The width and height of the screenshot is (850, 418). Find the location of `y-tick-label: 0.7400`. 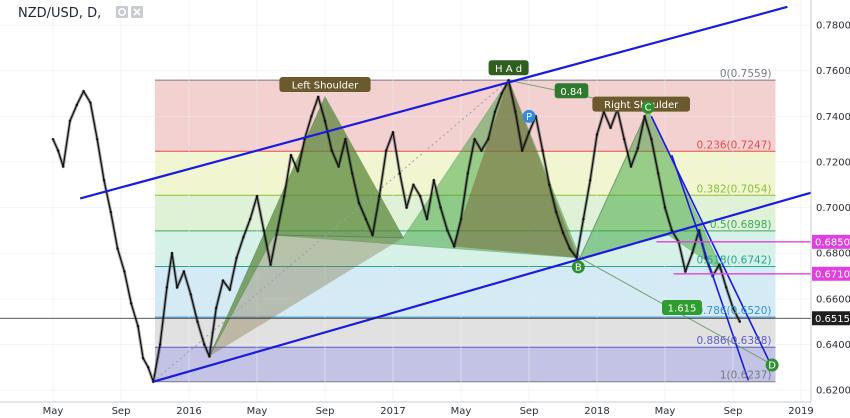

y-tick-label: 0.7400 is located at coordinates (833, 117).